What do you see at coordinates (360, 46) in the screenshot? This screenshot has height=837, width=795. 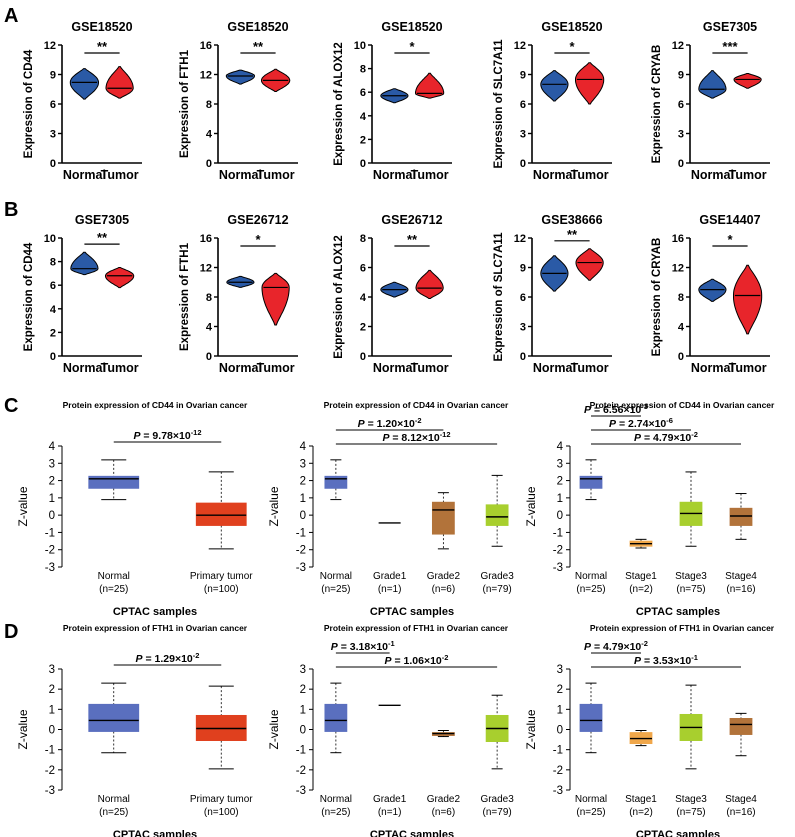 I see `y-tick-label: 10` at bounding box center [360, 46].